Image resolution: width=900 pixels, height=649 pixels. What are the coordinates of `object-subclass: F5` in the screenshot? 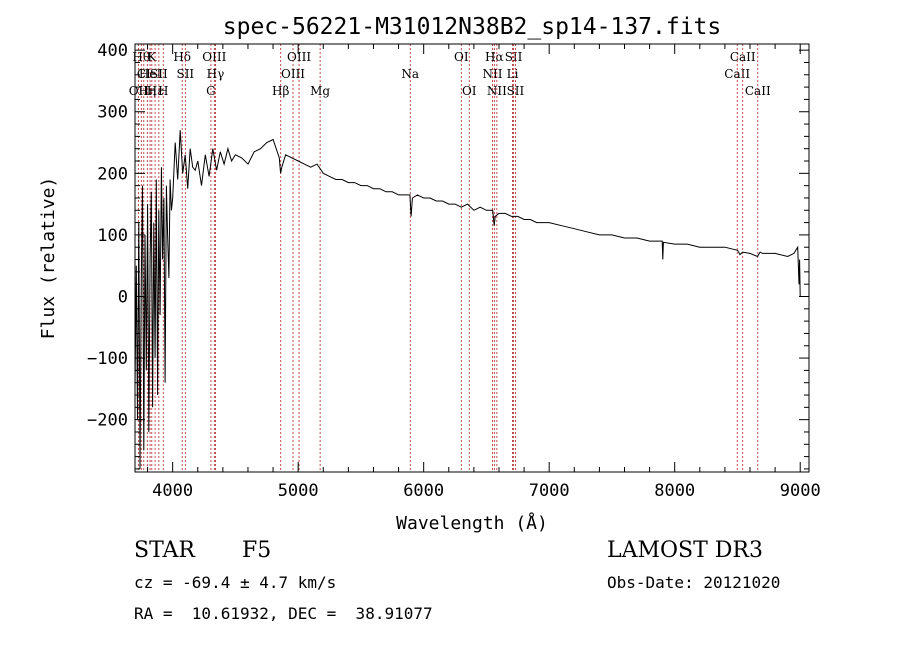 It's located at (257, 550).